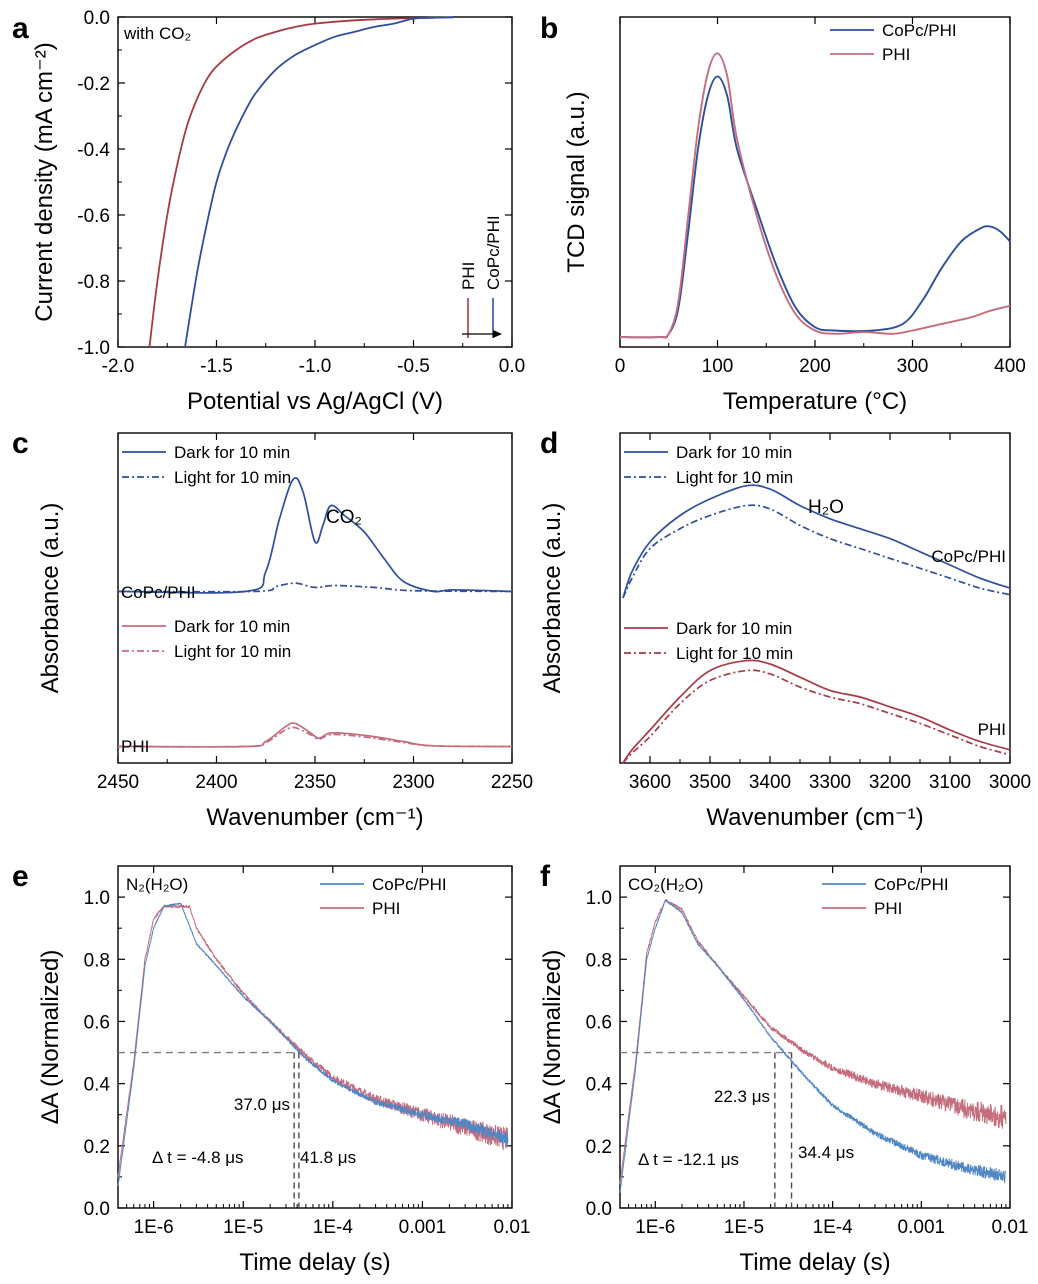 The height and width of the screenshot is (1284, 1038). Describe the element at coordinates (93, 348) in the screenshot. I see `y-tick-label: -1.0` at that location.